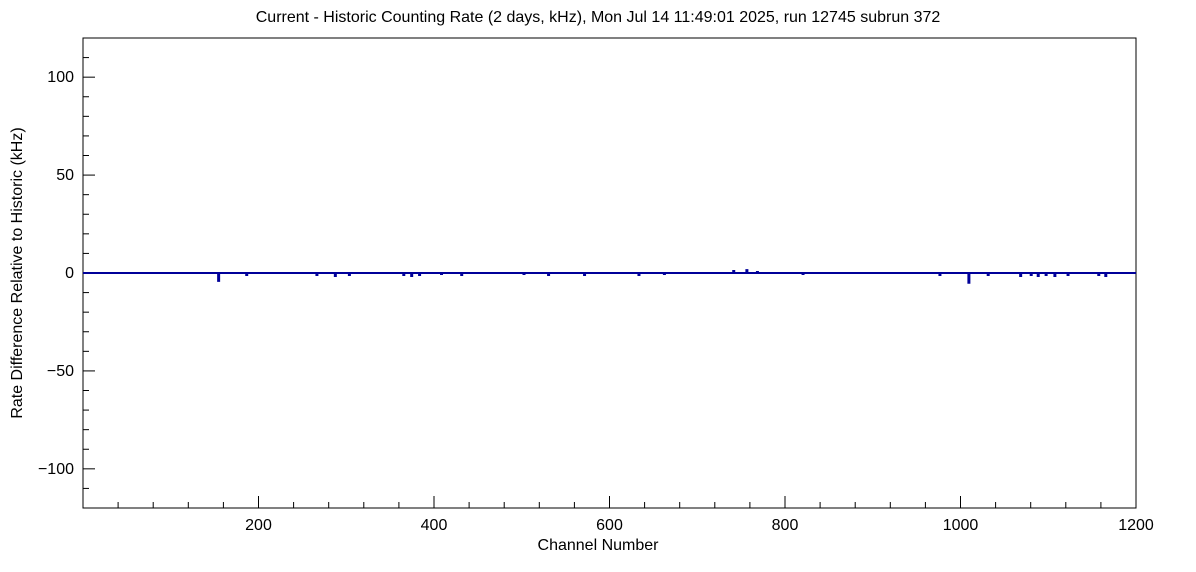 The width and height of the screenshot is (1196, 572). What do you see at coordinates (434, 525) in the screenshot?
I see `x-tick-label: 400` at bounding box center [434, 525].